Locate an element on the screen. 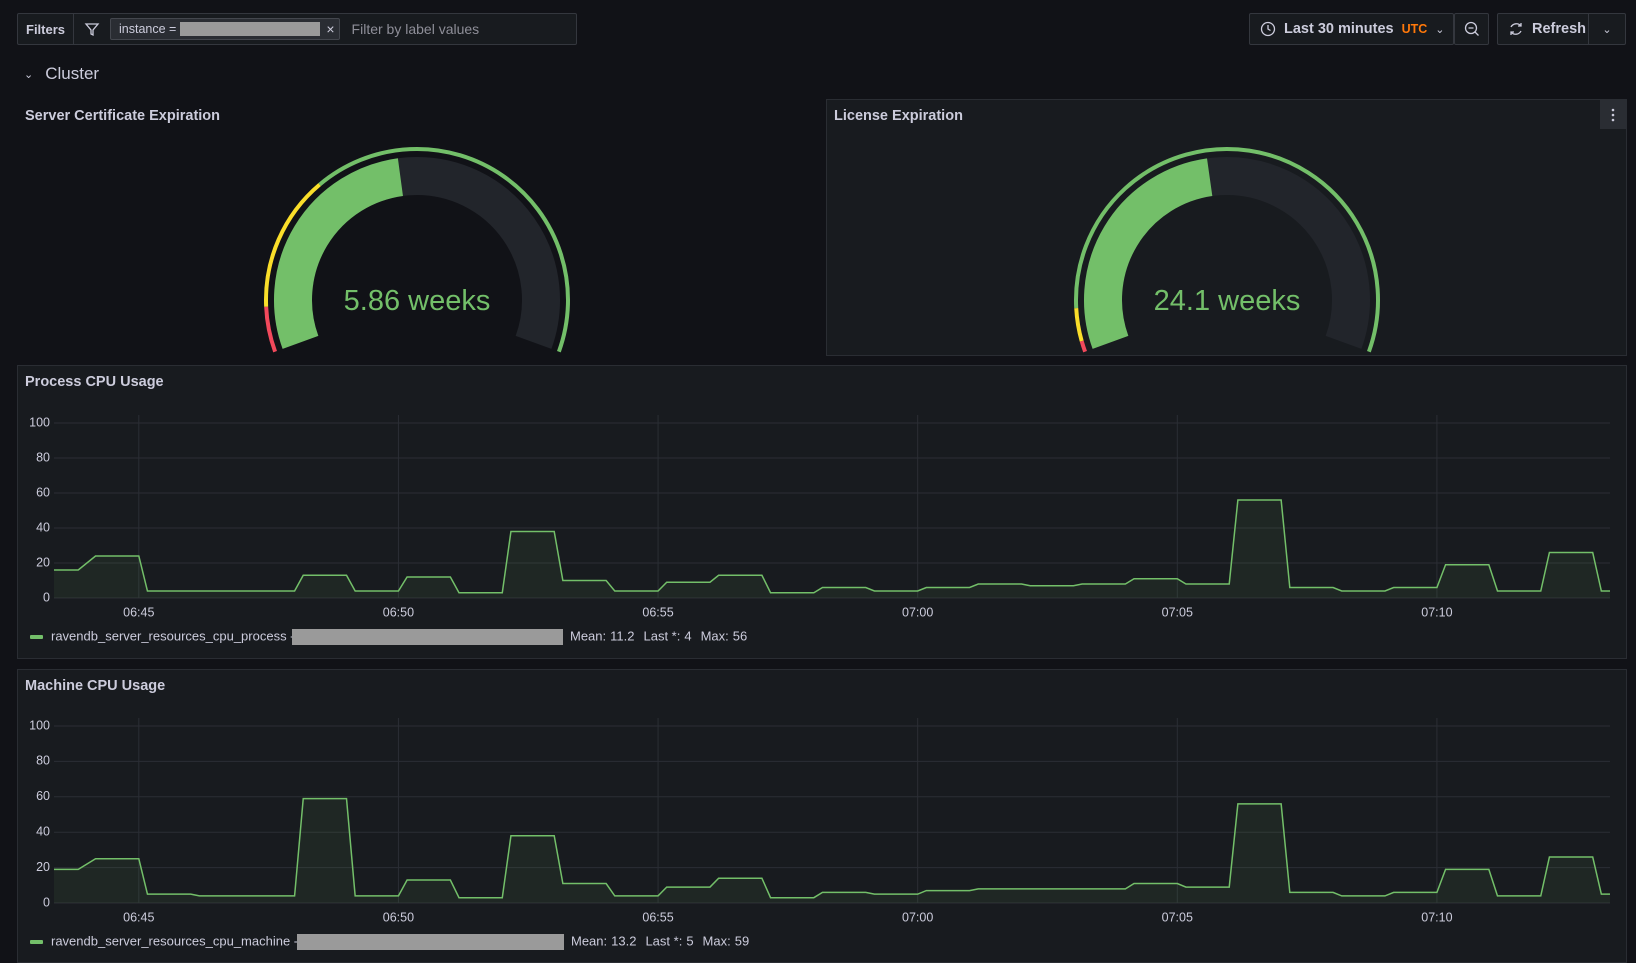 This screenshot has height=963, width=1636. panel is located at coordinates (1226, 227).